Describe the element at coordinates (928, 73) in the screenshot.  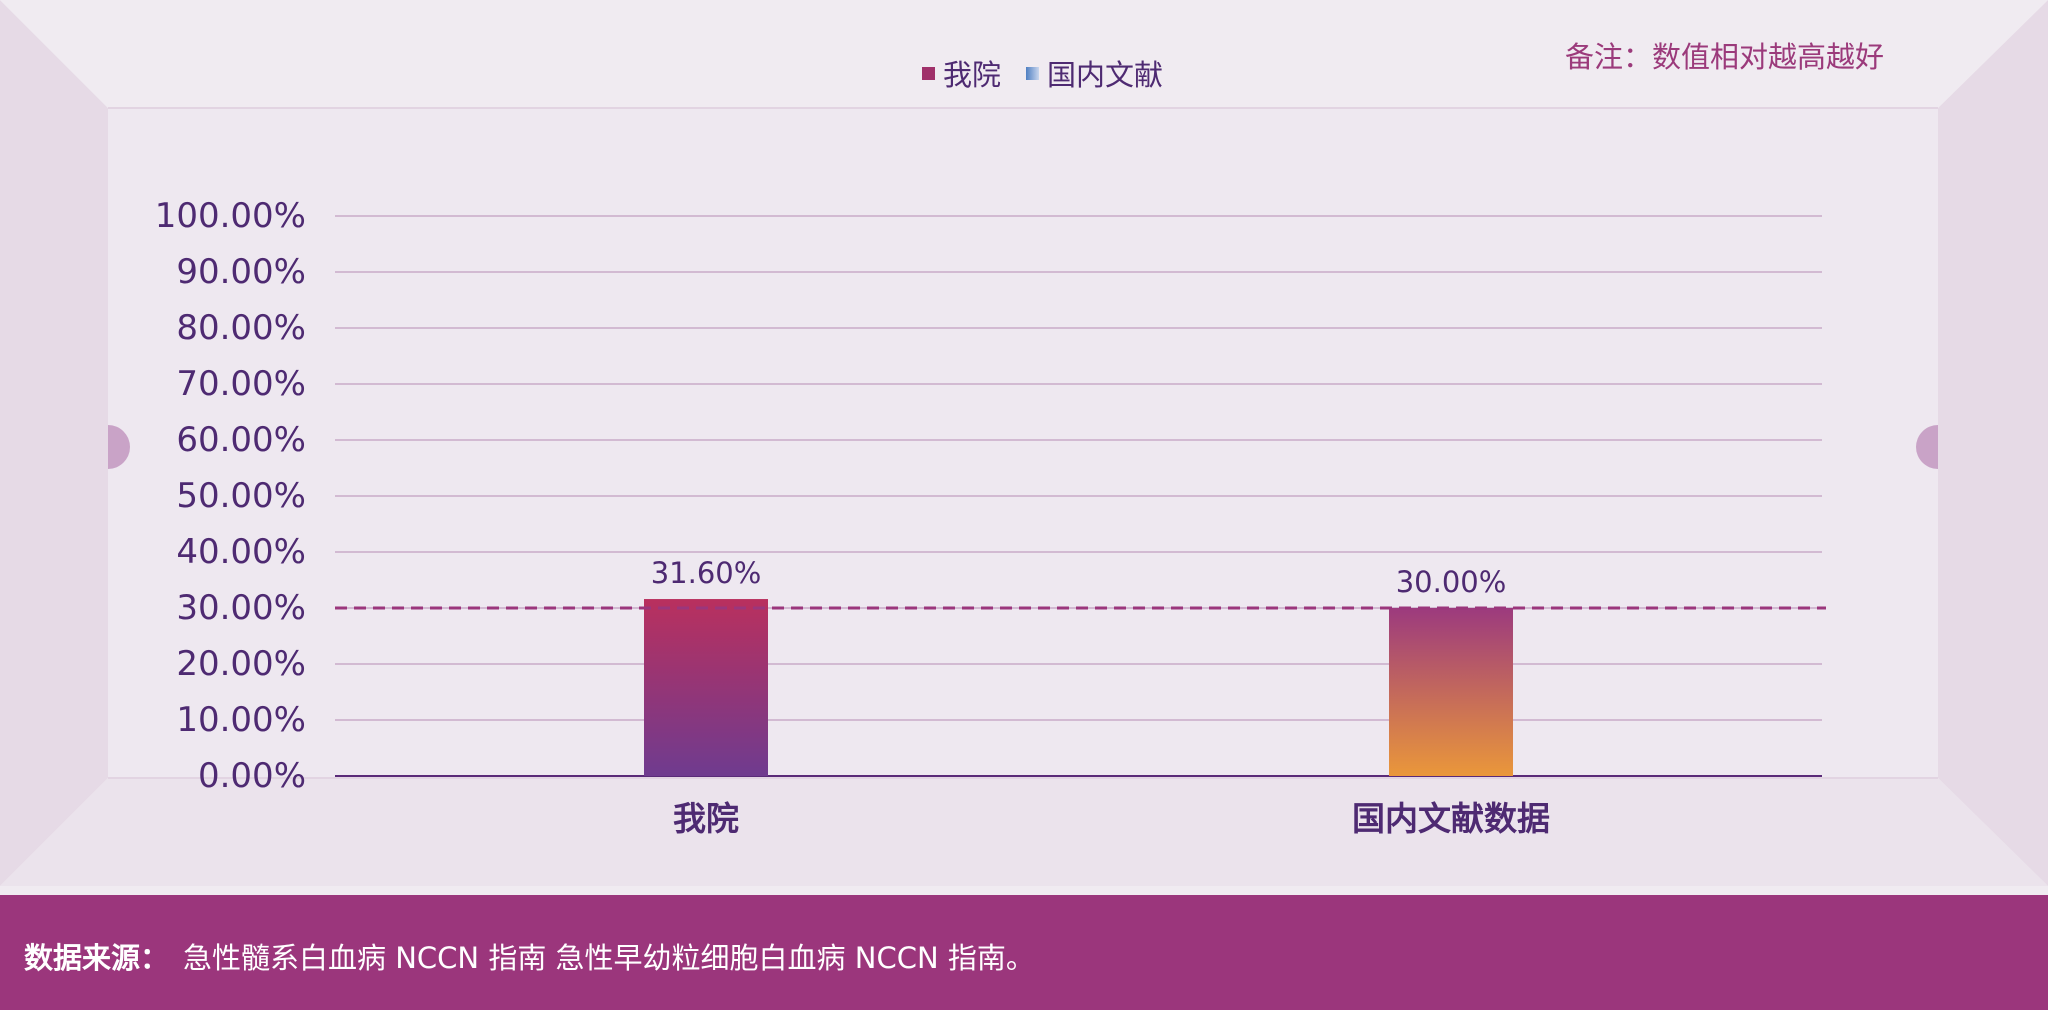
I see `legend-swatch-hospital` at that location.